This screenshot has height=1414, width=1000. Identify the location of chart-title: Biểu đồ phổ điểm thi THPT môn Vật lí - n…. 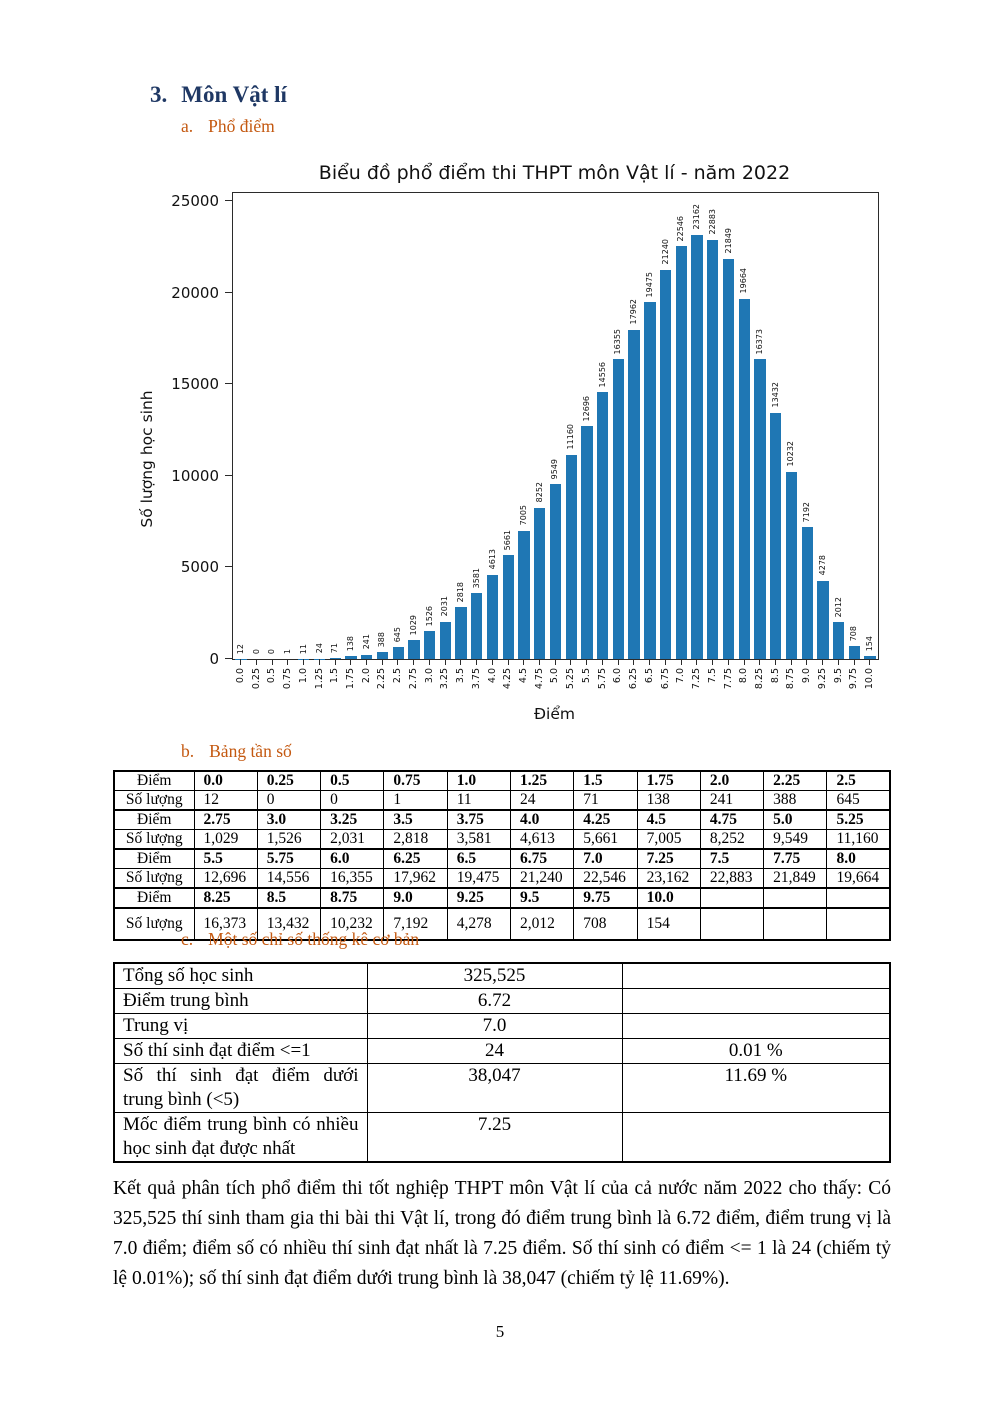
(554, 173).